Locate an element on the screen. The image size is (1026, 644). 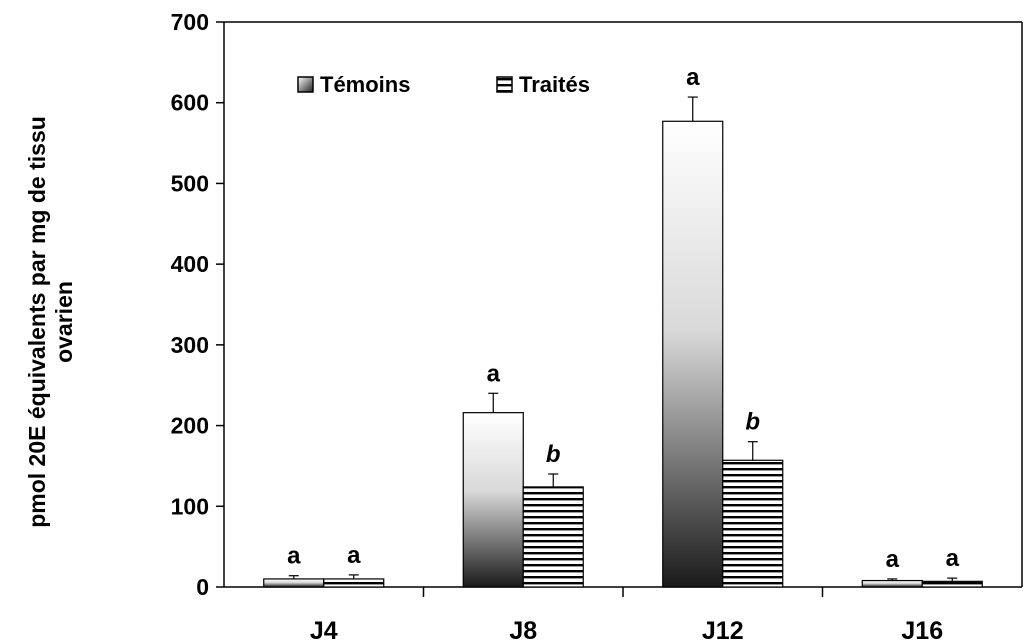
legend-swatch-temoins is located at coordinates (305, 84).